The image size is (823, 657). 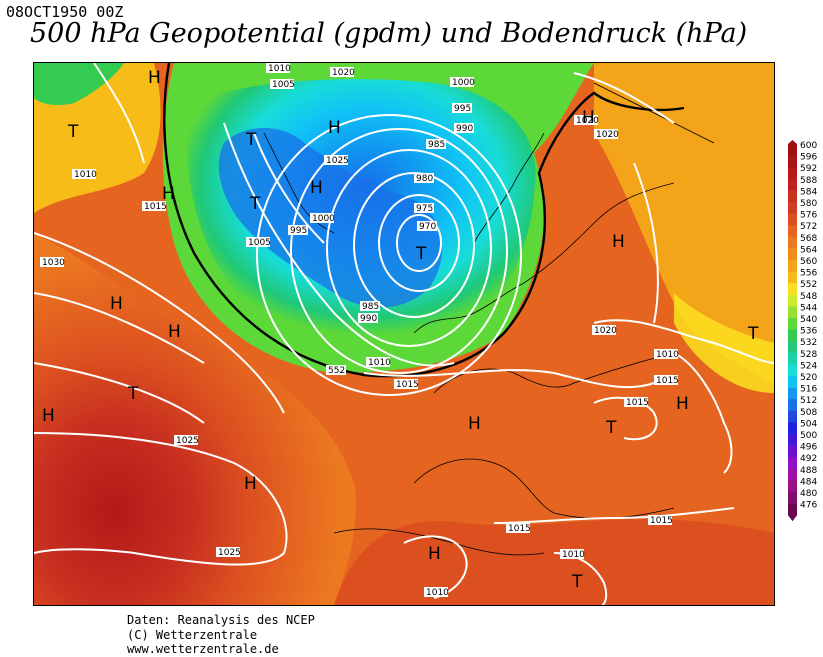 I want to click on legend-label: 496, so click(x=808, y=448).